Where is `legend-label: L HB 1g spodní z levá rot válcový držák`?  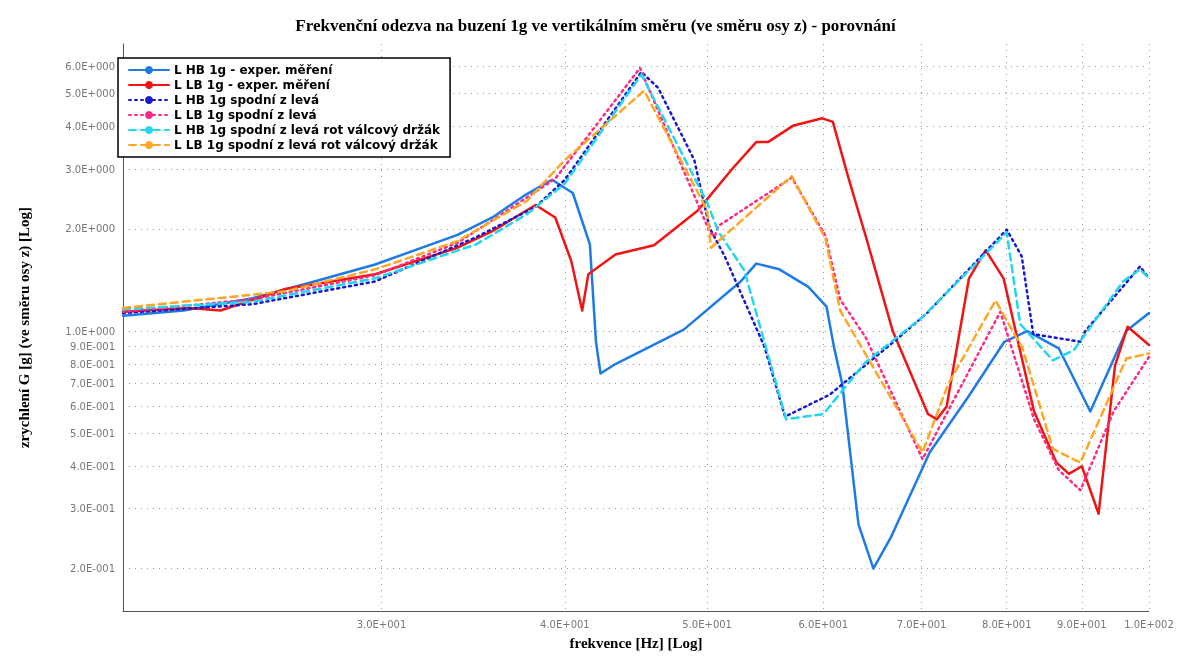
legend-label: L HB 1g spodní z levá rot válcový držák is located at coordinates (308, 130).